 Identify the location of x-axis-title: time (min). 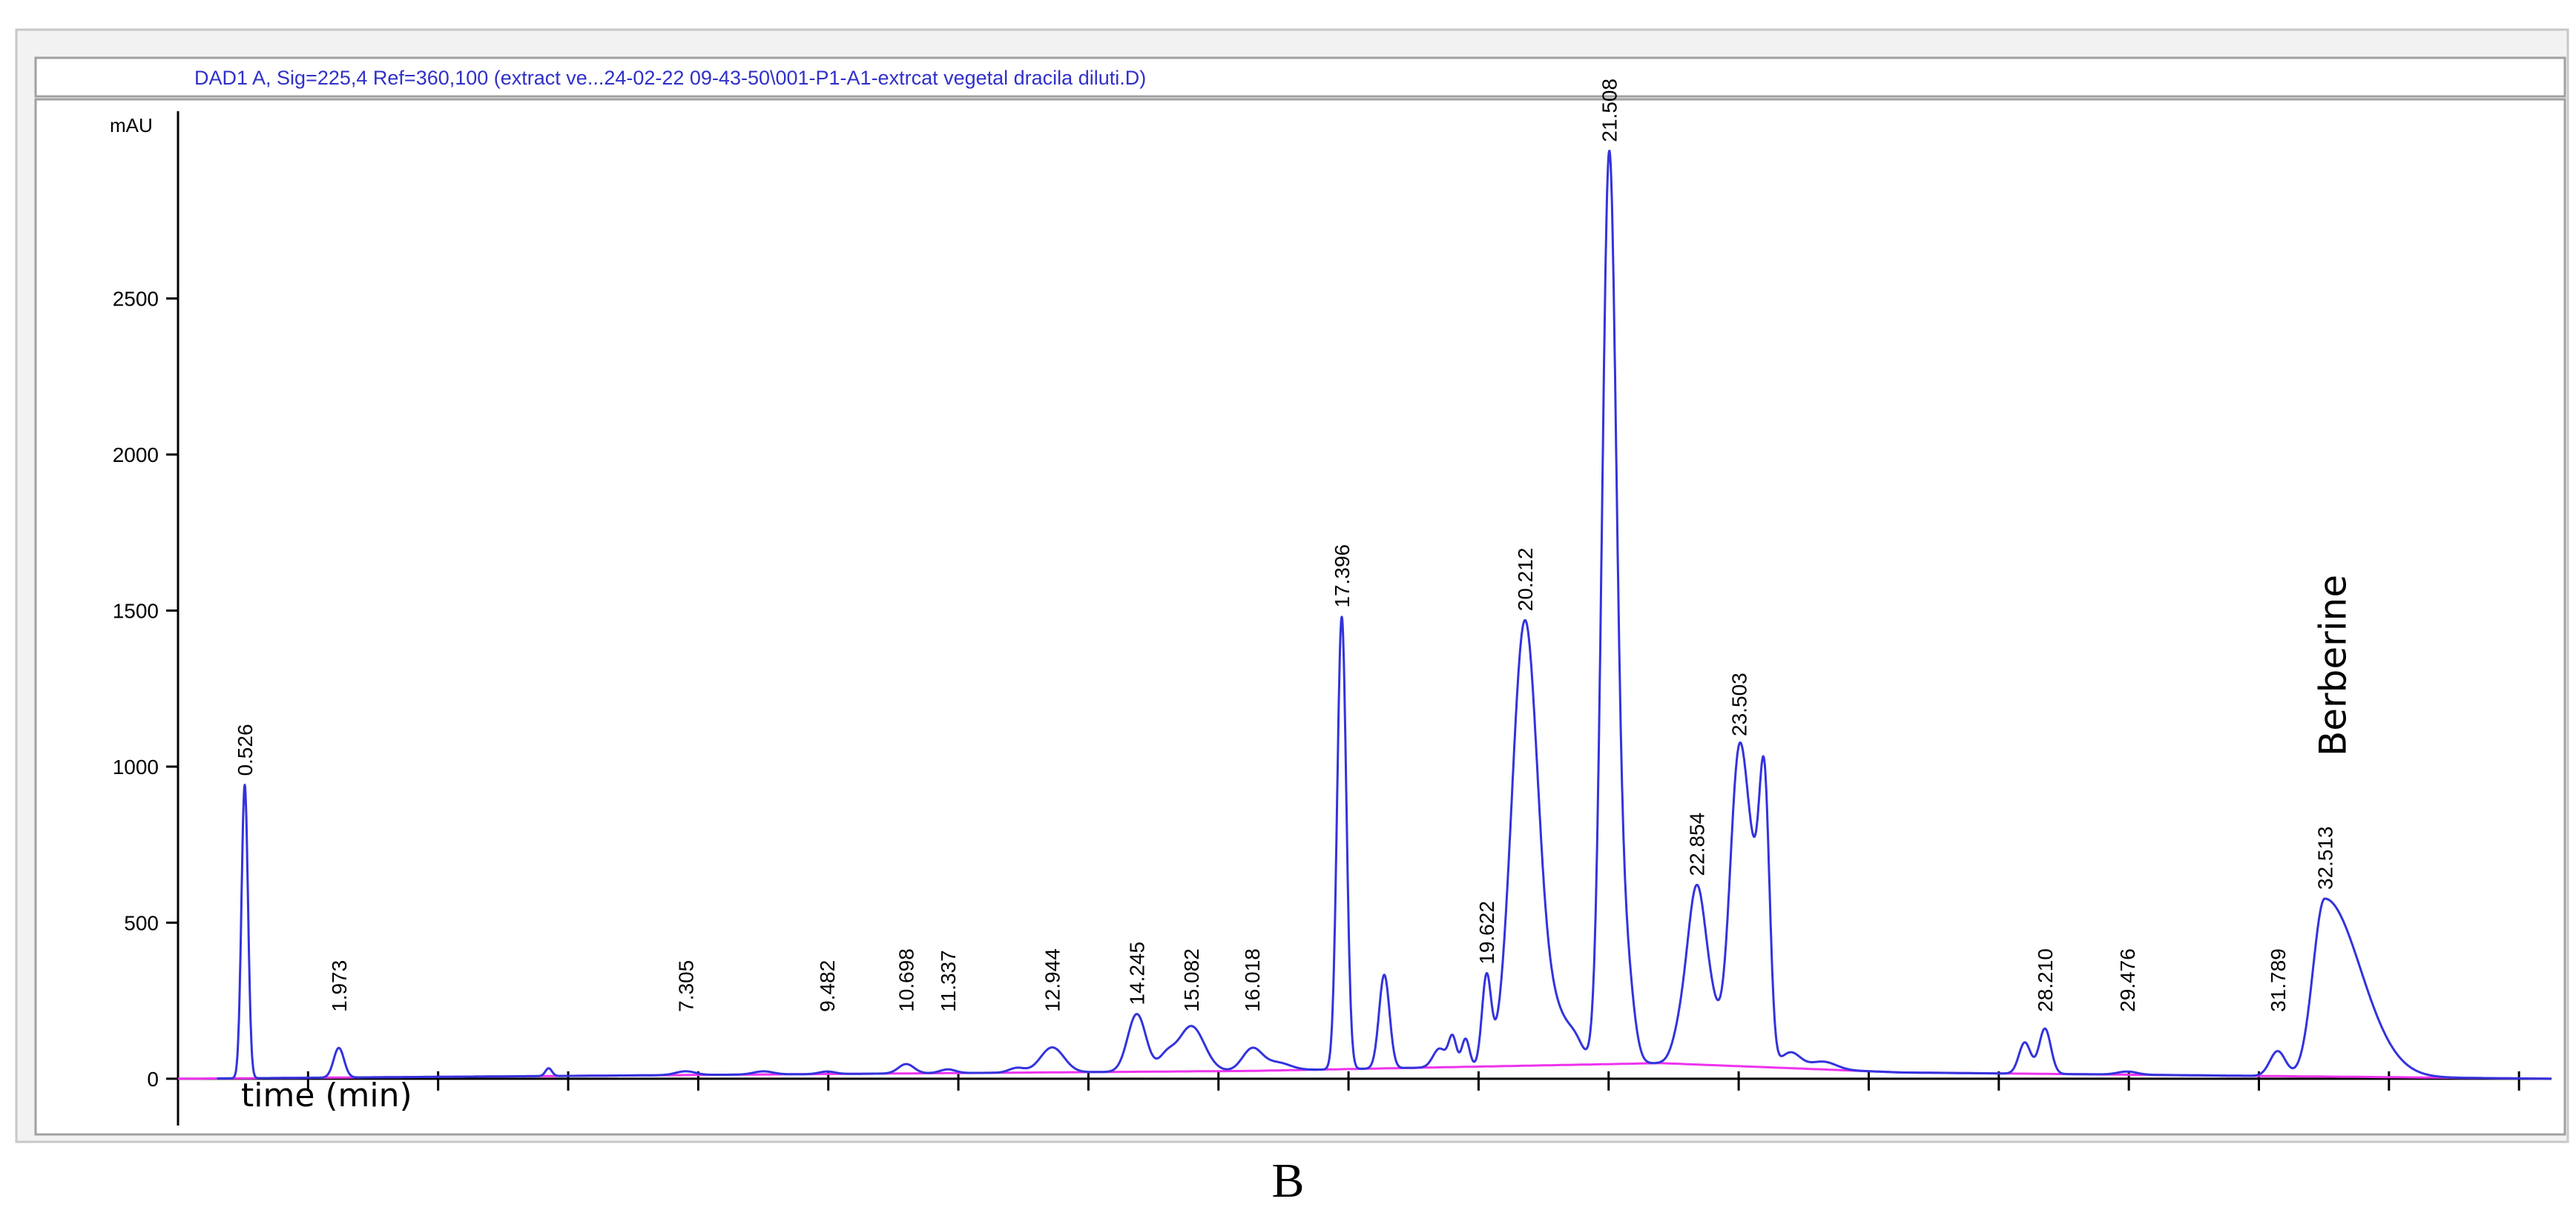
(327, 1095).